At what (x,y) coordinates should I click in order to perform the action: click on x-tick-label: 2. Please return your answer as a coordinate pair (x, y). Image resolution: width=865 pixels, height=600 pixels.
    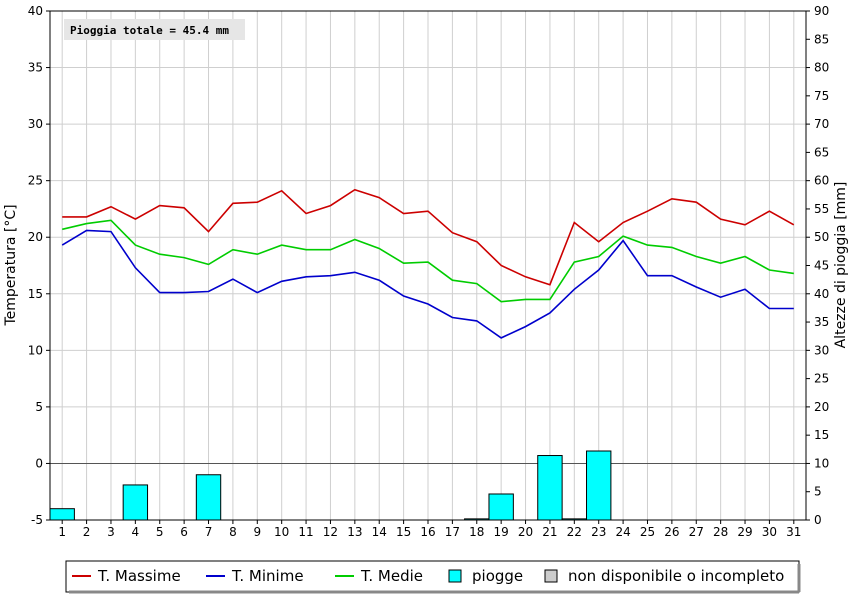
    Looking at the image, I should click on (87, 532).